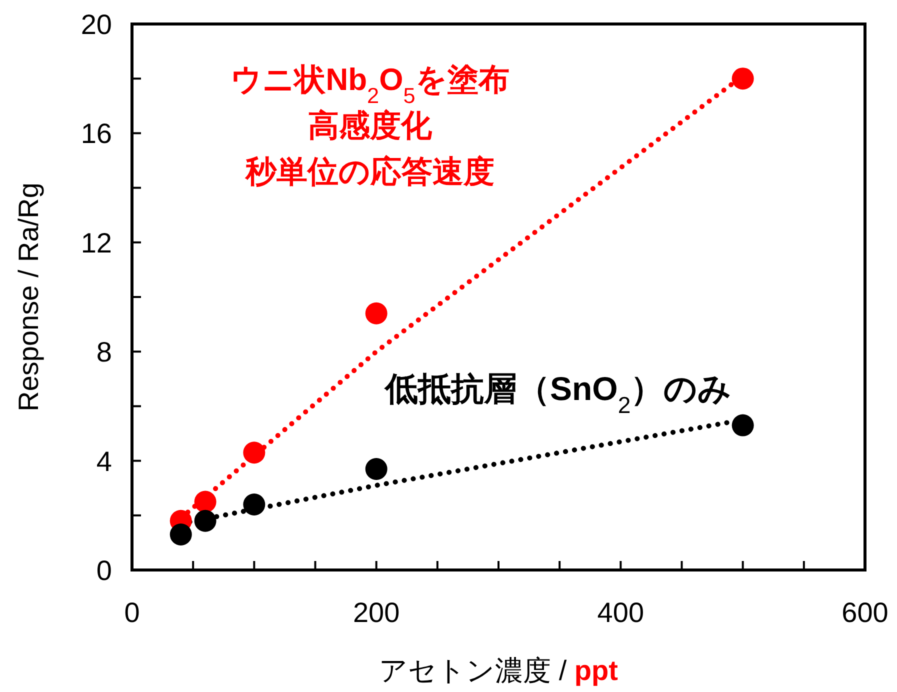 Image resolution: width=897 pixels, height=692 pixels. What do you see at coordinates (96, 242) in the screenshot?
I see `y-tick-label: 12` at bounding box center [96, 242].